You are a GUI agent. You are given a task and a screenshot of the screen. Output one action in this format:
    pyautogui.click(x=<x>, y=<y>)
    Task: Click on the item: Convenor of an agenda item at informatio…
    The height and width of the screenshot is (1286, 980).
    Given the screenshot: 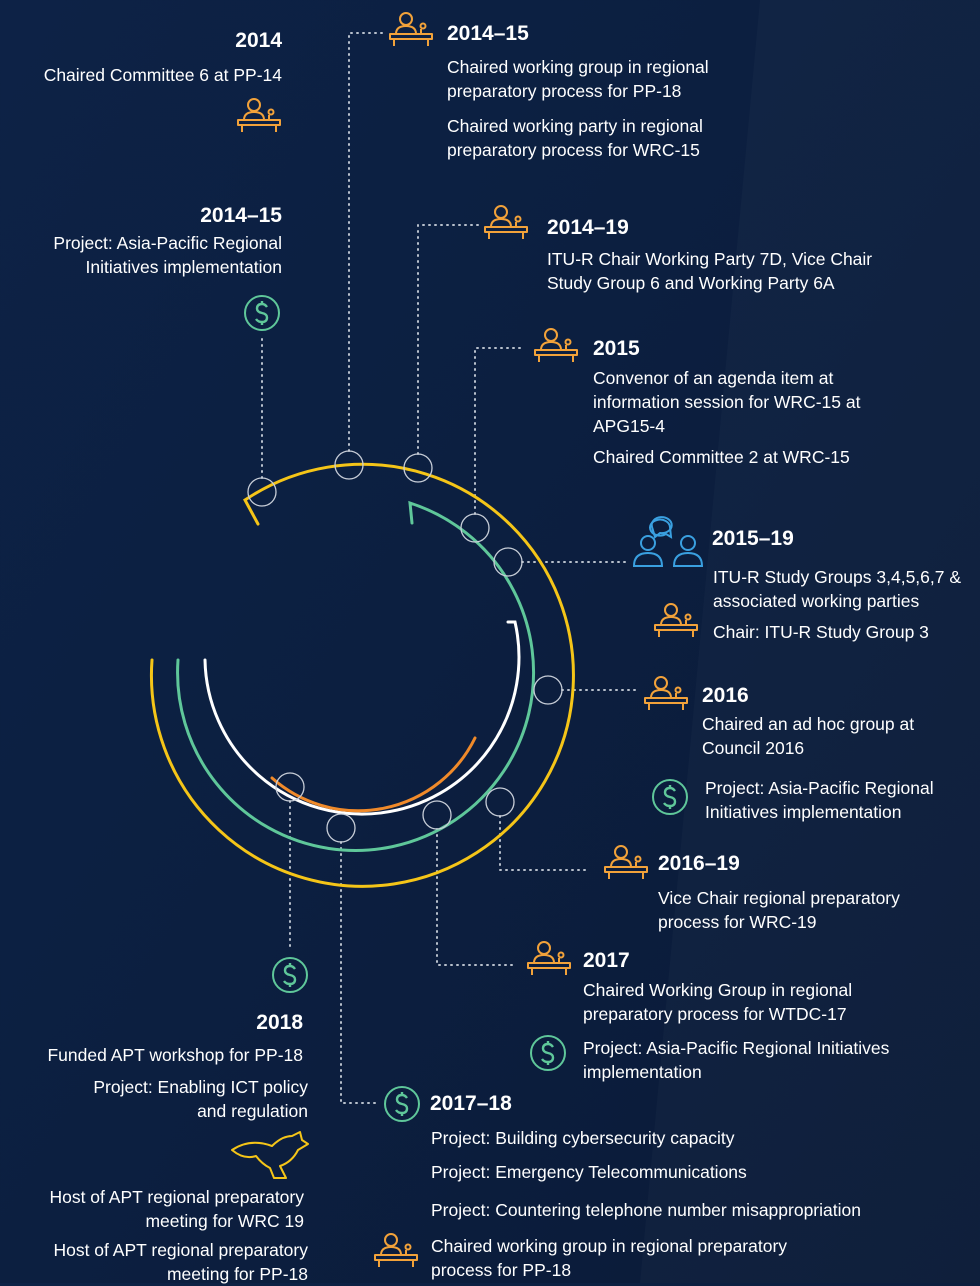 What is the action you would take?
    pyautogui.click(x=727, y=402)
    